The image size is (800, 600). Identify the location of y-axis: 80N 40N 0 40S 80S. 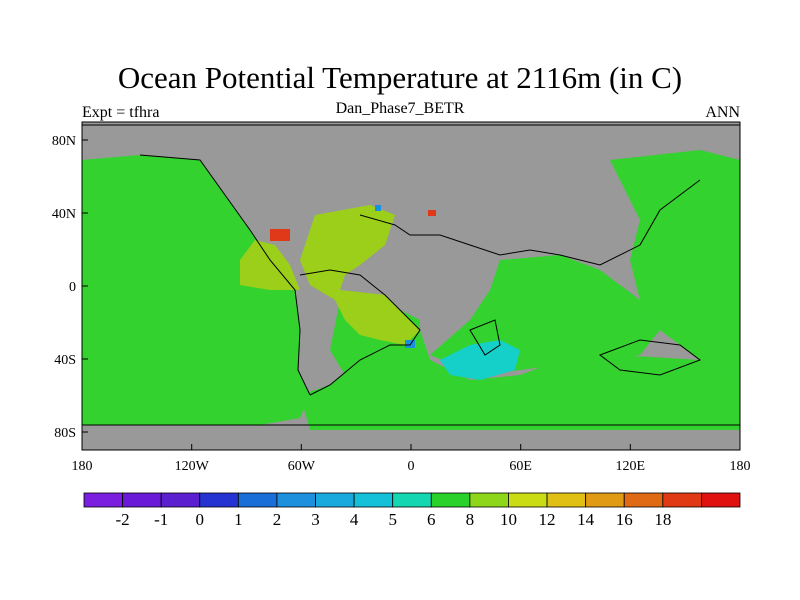
(70, 287).